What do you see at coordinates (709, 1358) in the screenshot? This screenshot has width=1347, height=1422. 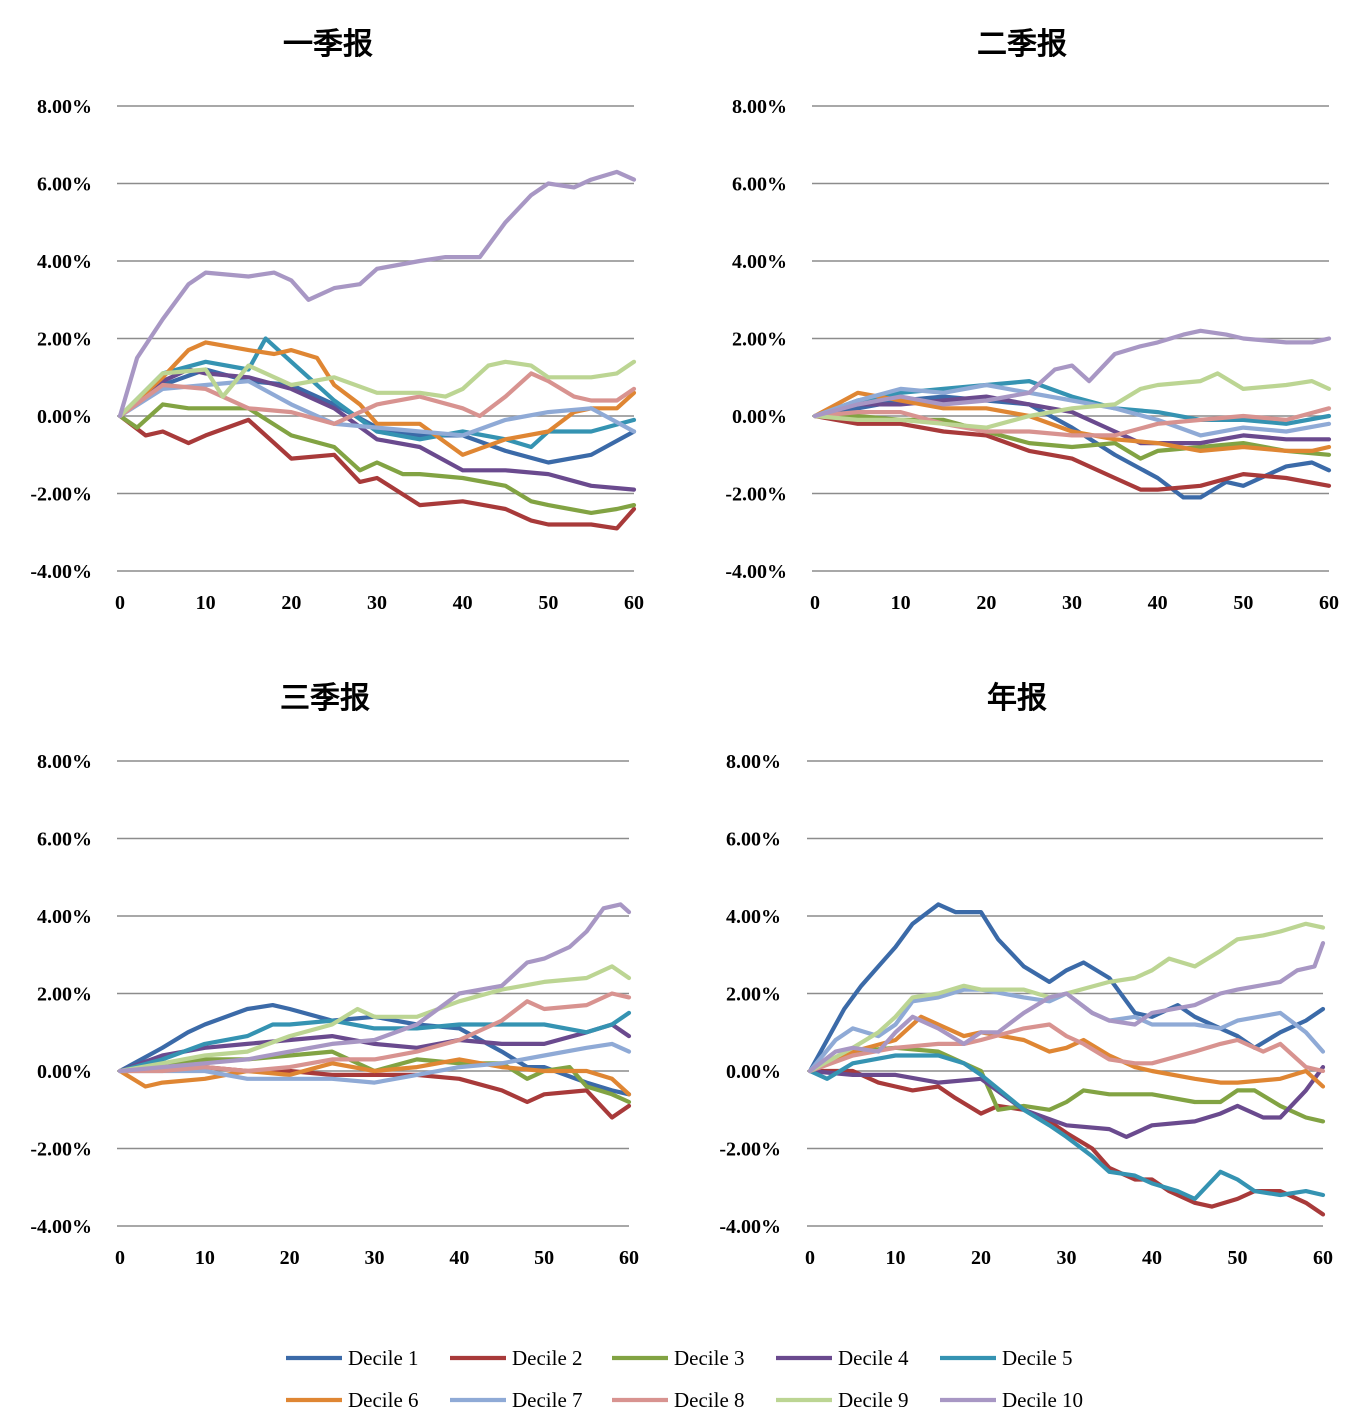 I see `legend-label: Decile 3` at bounding box center [709, 1358].